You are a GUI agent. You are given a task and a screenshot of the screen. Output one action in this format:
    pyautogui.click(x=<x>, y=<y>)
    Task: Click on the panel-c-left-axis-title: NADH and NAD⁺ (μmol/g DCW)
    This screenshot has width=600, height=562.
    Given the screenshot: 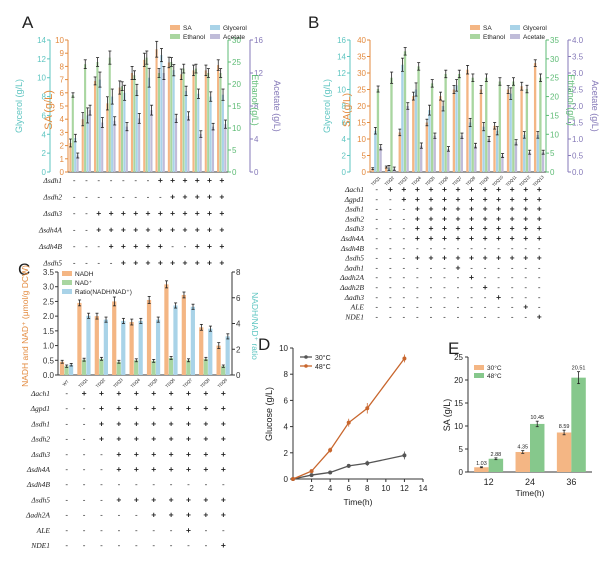 What is the action you would take?
    pyautogui.click(x=25, y=326)
    